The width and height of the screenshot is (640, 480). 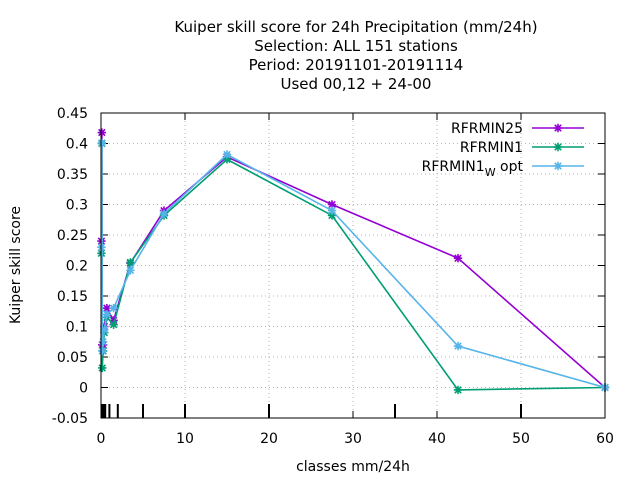 I want to click on y-tick-label: 0.35, so click(x=72, y=175).